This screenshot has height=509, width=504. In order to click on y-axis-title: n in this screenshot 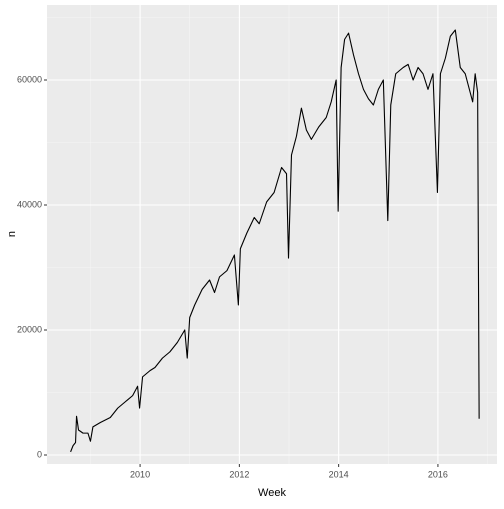, I will do `click(12, 234)`.